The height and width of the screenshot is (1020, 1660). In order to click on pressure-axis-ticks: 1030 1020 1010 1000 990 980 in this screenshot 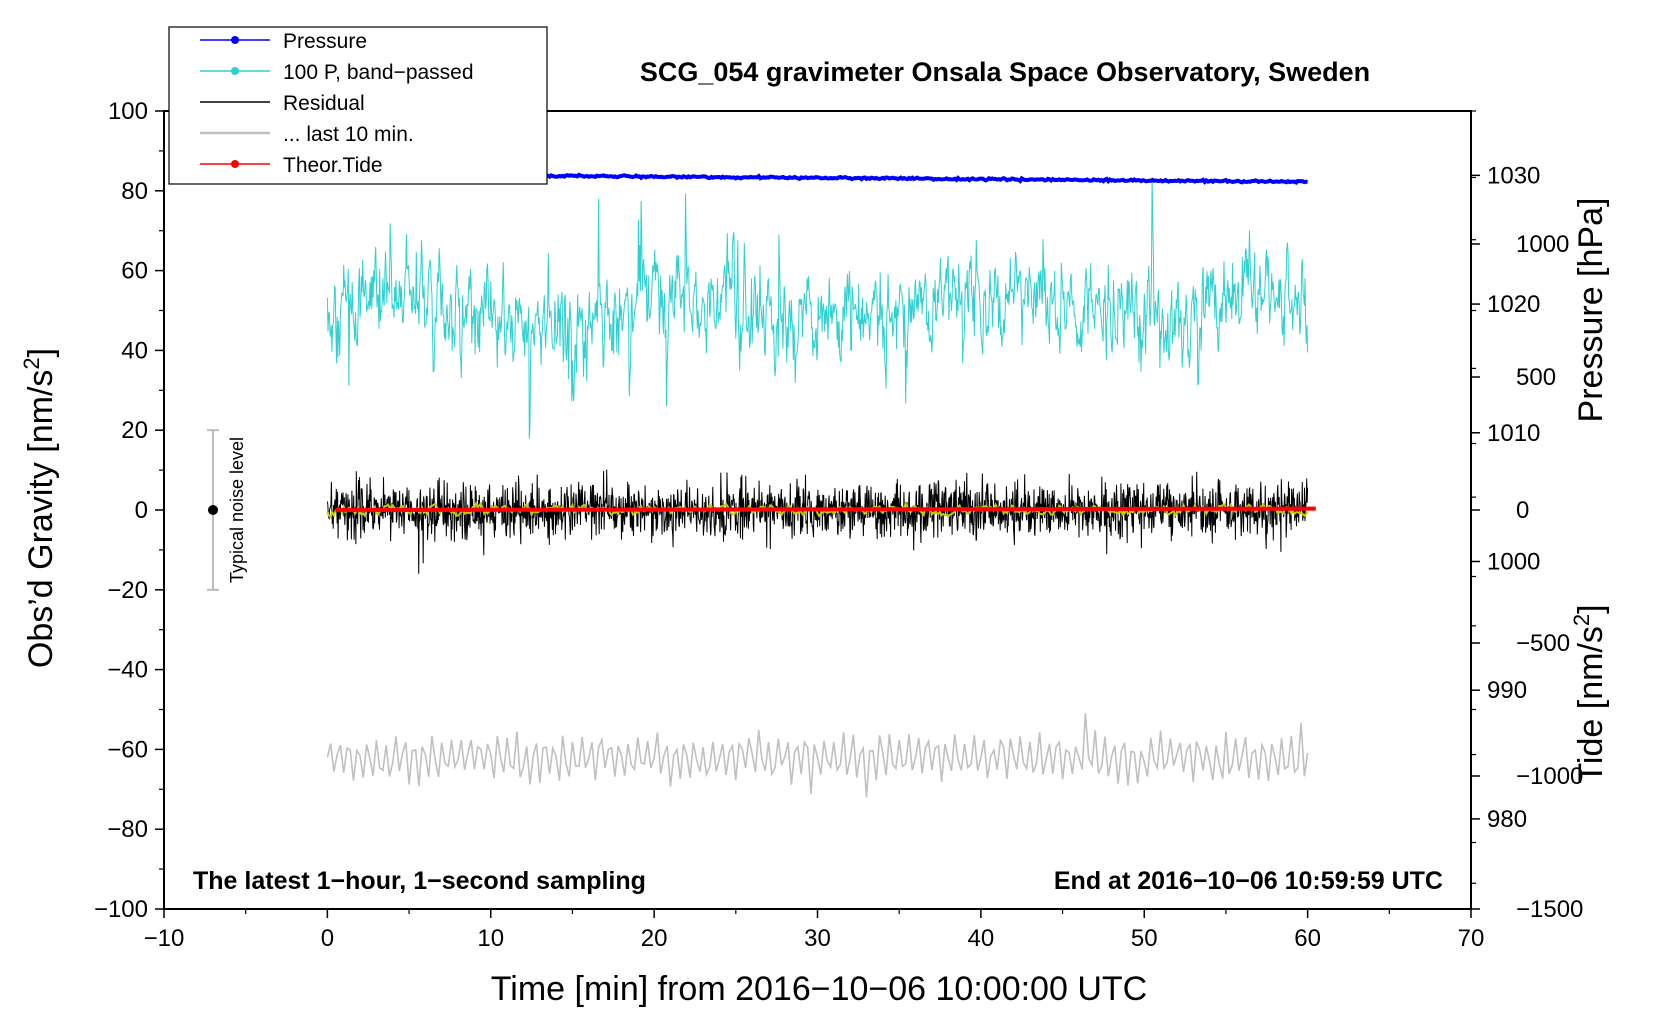, I will do `click(1505, 497)`.